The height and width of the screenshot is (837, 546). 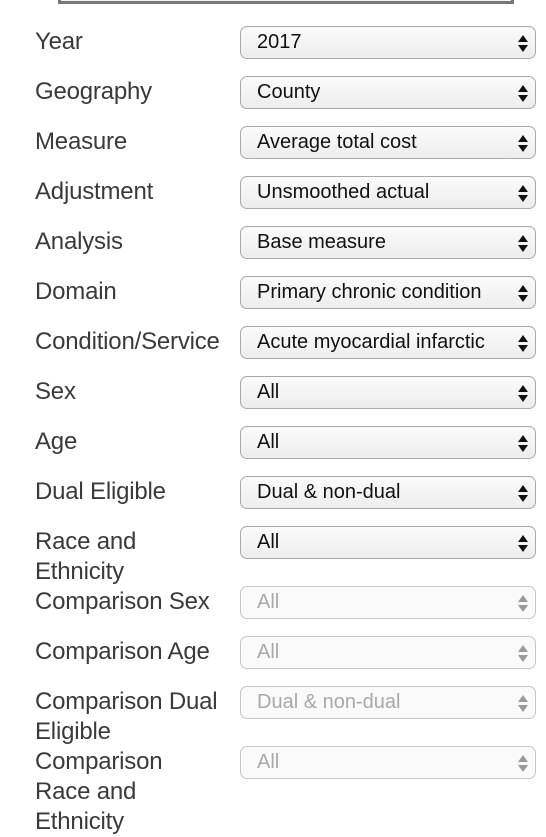 I want to click on adjustment-select: Unsmoothed actual, so click(x=388, y=192).